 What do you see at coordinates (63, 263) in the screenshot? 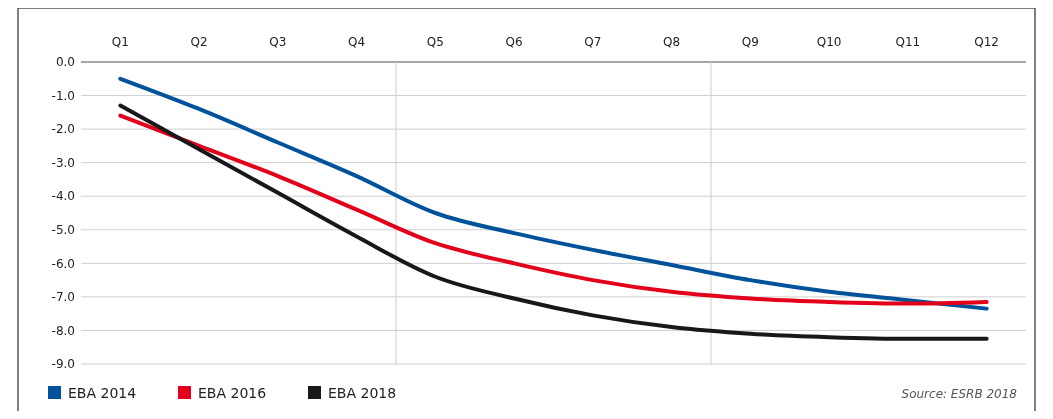
I see `y-tick-label: -6.0` at bounding box center [63, 263].